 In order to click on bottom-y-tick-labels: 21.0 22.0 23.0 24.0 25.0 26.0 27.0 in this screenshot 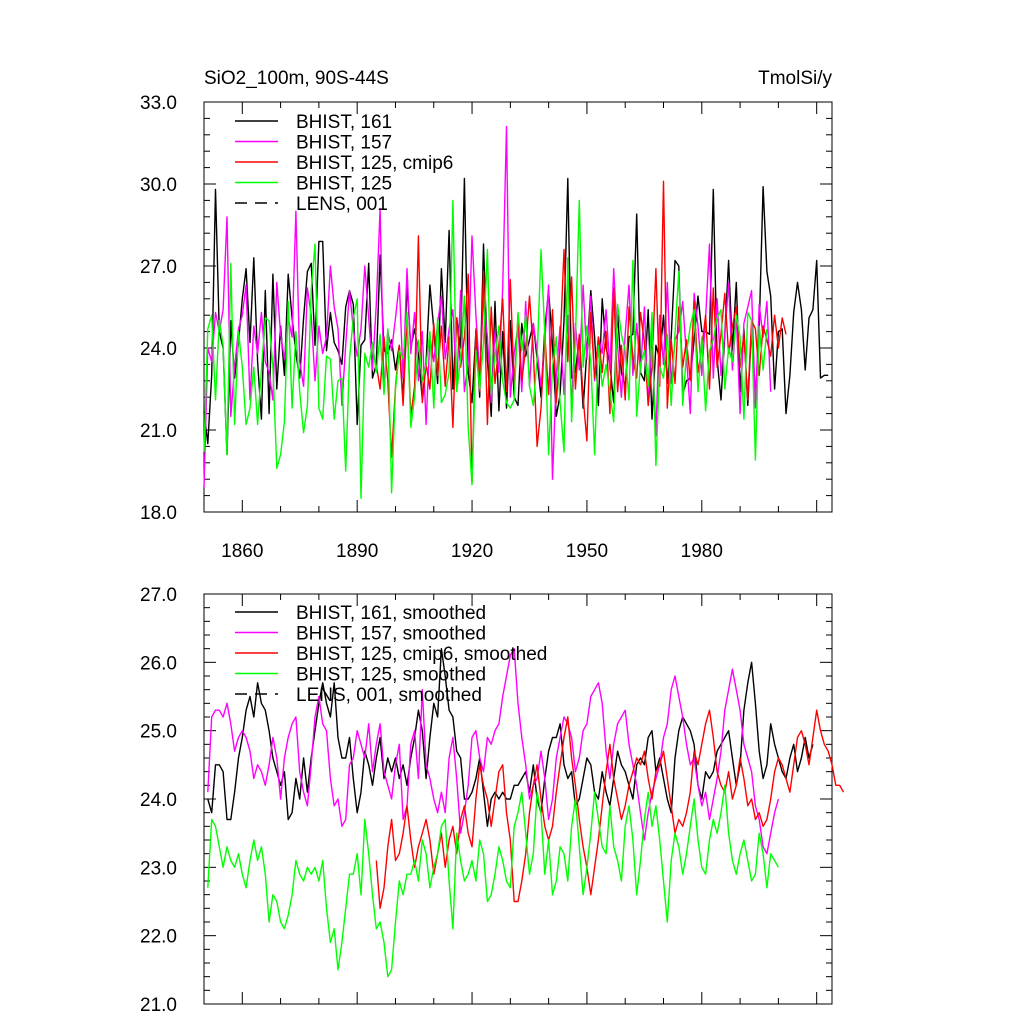, I will do `click(158, 800)`.